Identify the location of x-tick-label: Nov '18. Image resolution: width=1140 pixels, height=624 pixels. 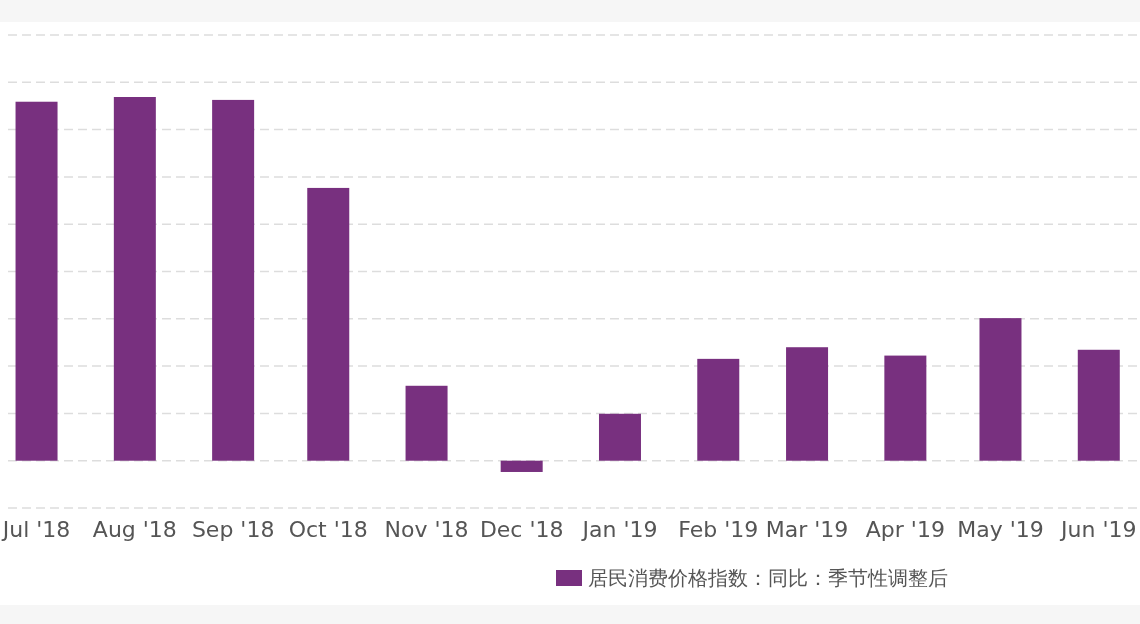
(426, 529).